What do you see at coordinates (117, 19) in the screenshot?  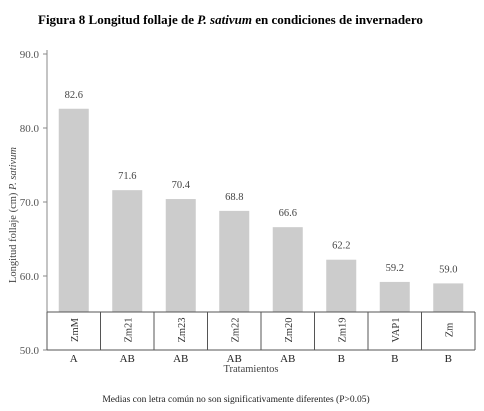 I see `chart-title-prefix: Figura 8 Longitud follaje de` at bounding box center [117, 19].